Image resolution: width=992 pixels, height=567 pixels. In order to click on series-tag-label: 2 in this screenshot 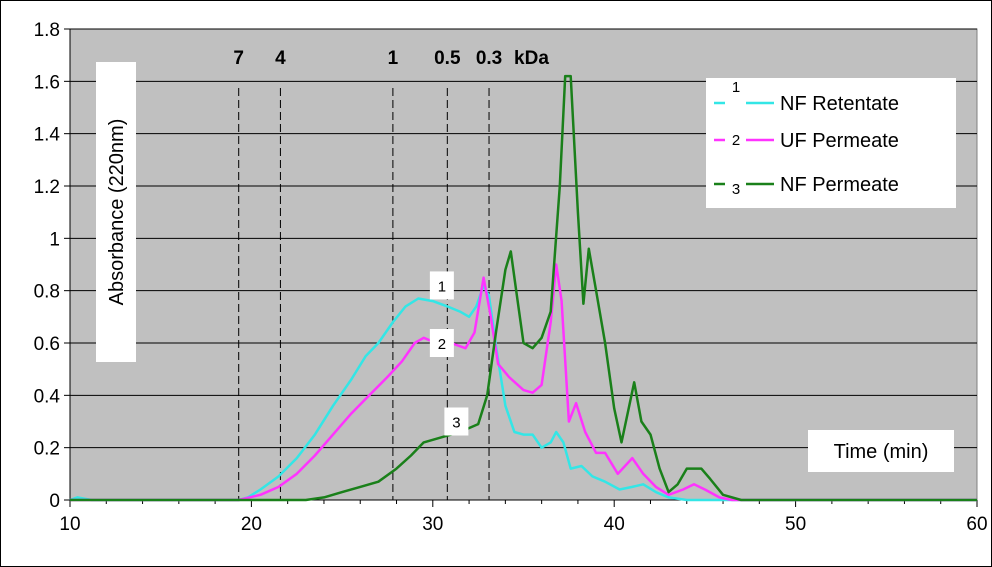, I will do `click(442, 344)`.